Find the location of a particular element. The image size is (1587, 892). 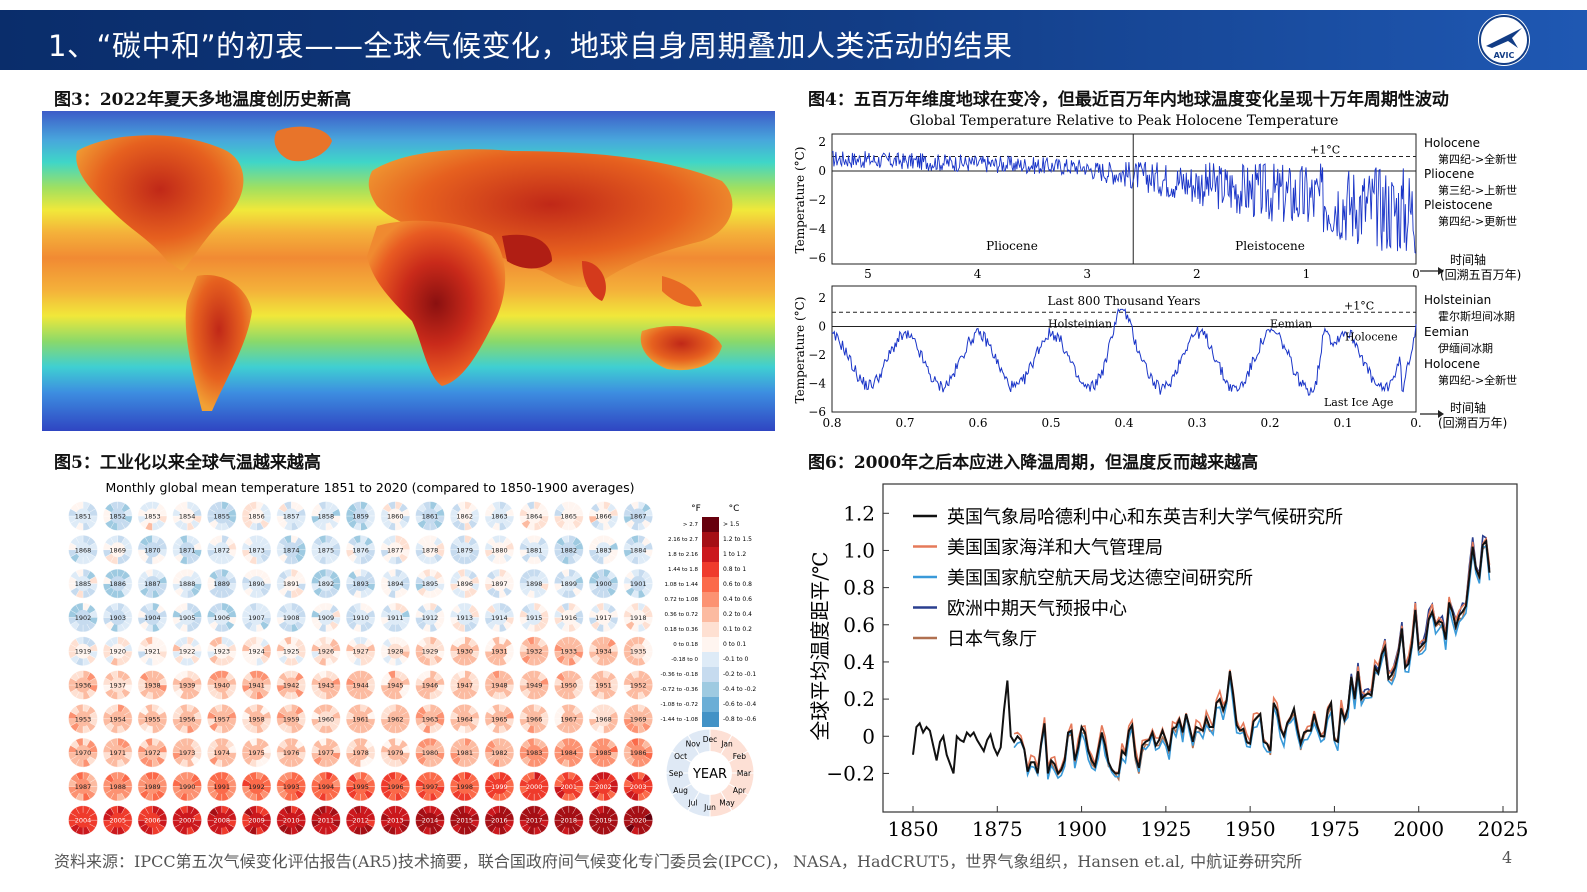

year-wheel: 1854 is located at coordinates (187, 516).